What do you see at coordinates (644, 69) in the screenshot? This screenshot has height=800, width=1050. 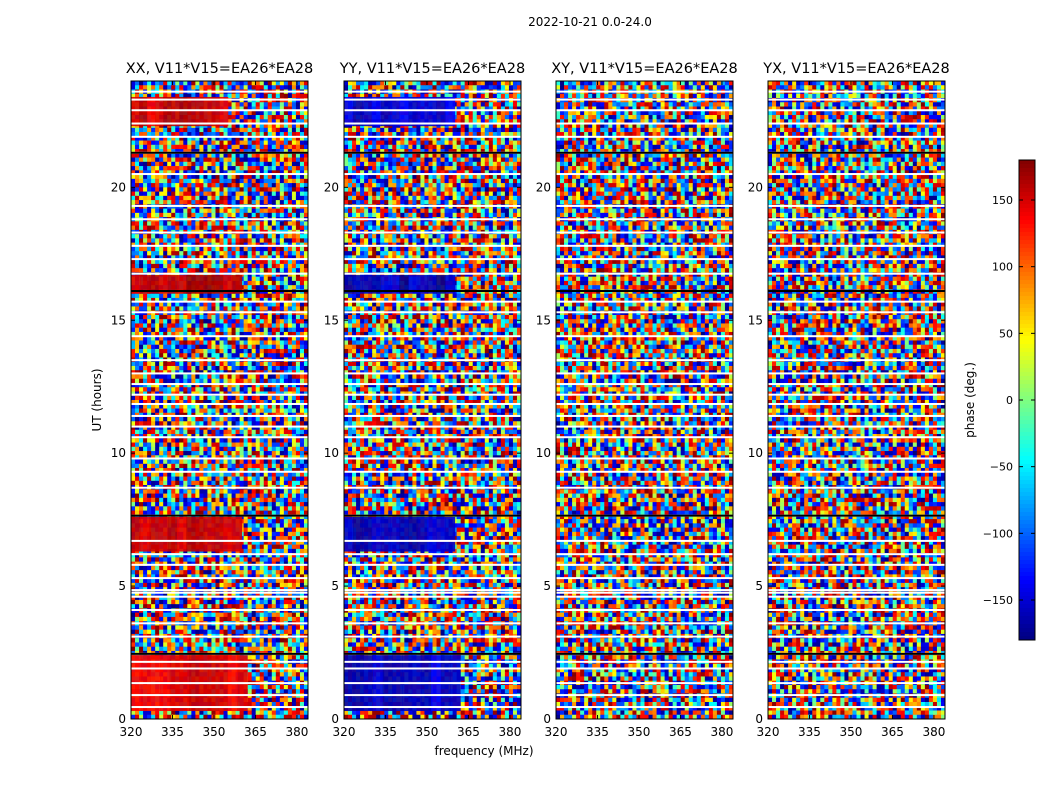 I see `panel-title: XY, V11*V15=EA26*EA28` at bounding box center [644, 69].